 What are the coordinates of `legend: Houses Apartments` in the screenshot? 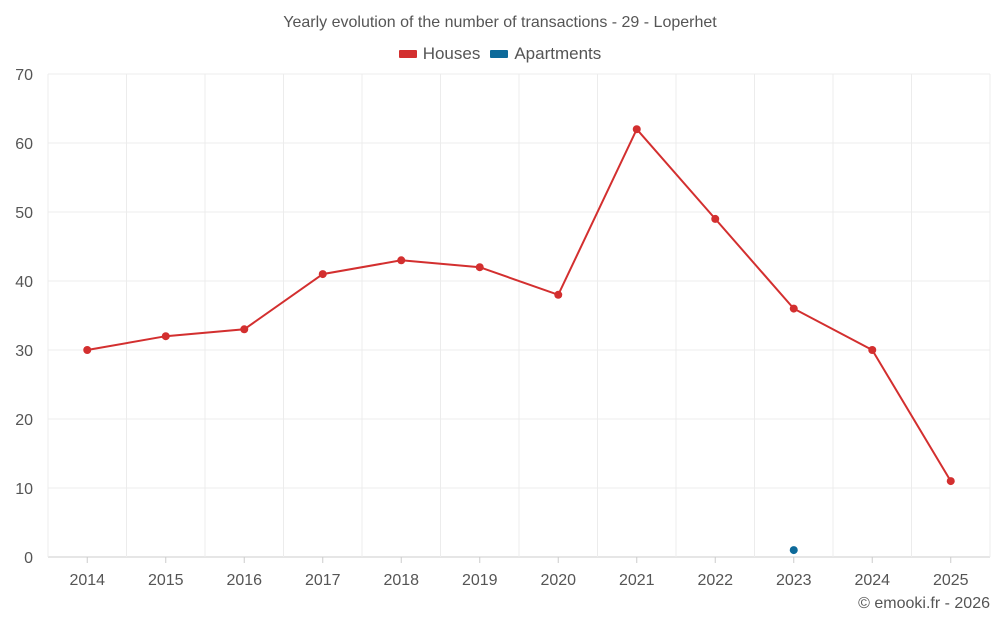 It's located at (500, 54).